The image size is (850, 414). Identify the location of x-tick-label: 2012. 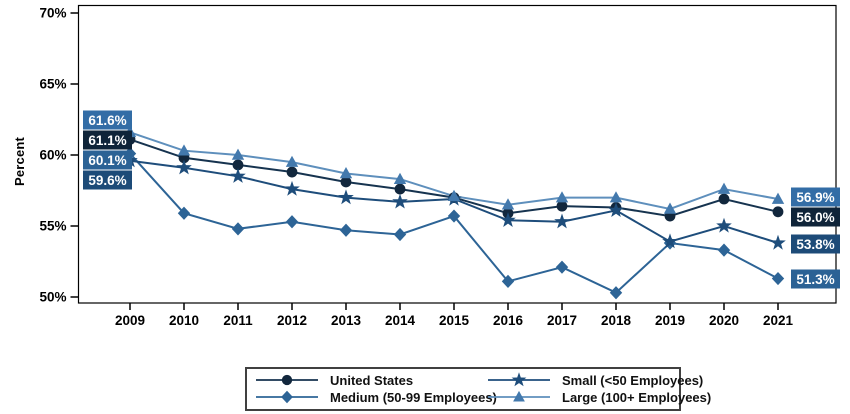
(292, 320).